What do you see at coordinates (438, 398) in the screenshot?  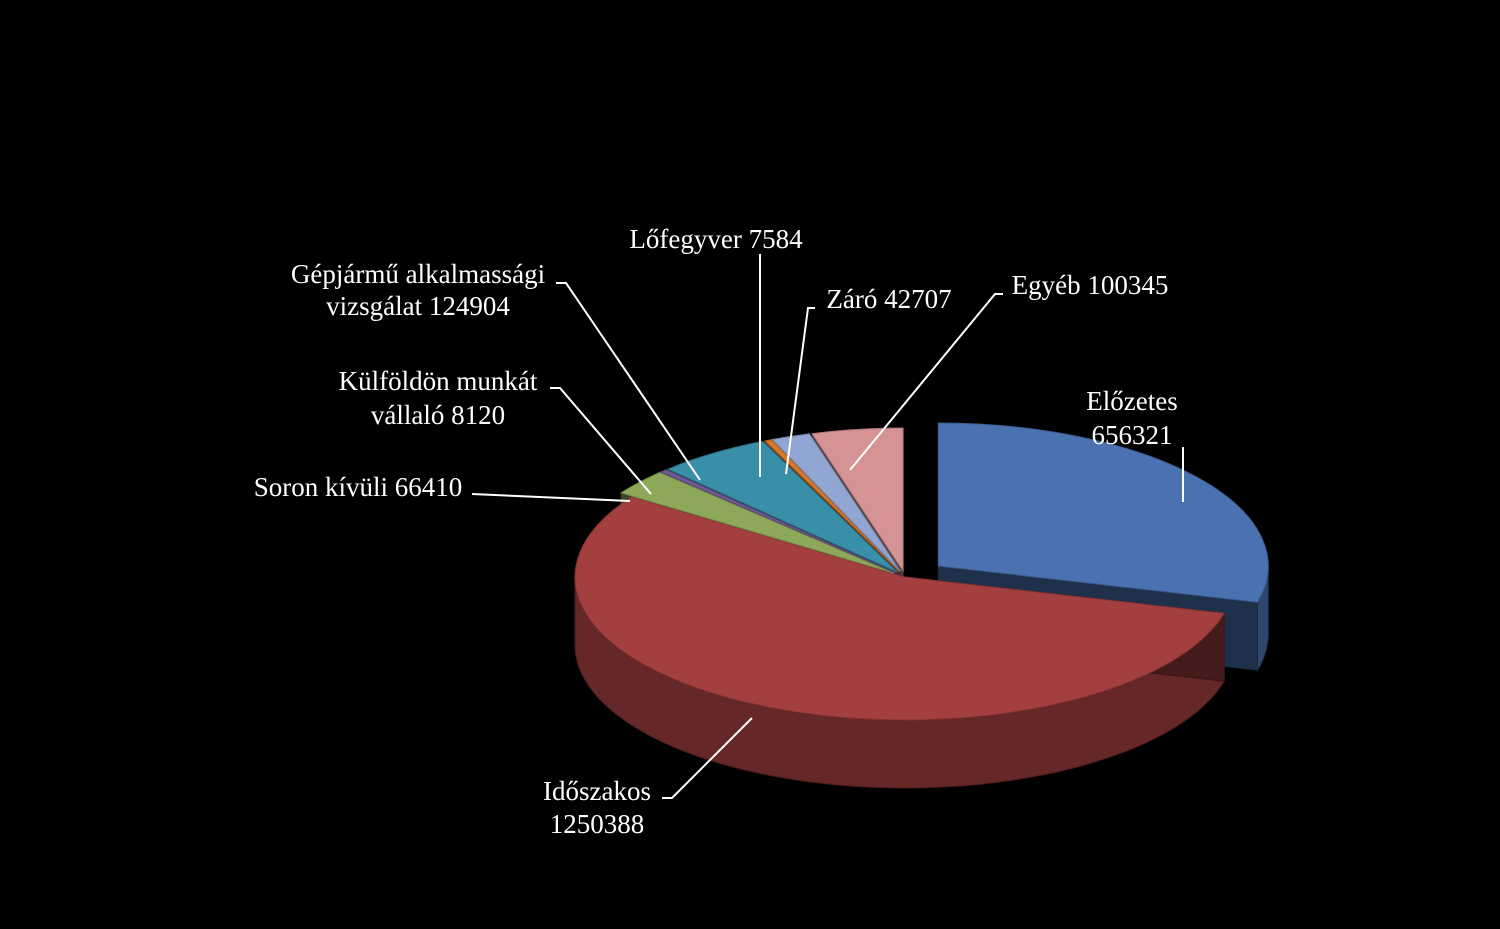 I see `data-label-3: Külföldön munkát vállaló 8120` at bounding box center [438, 398].